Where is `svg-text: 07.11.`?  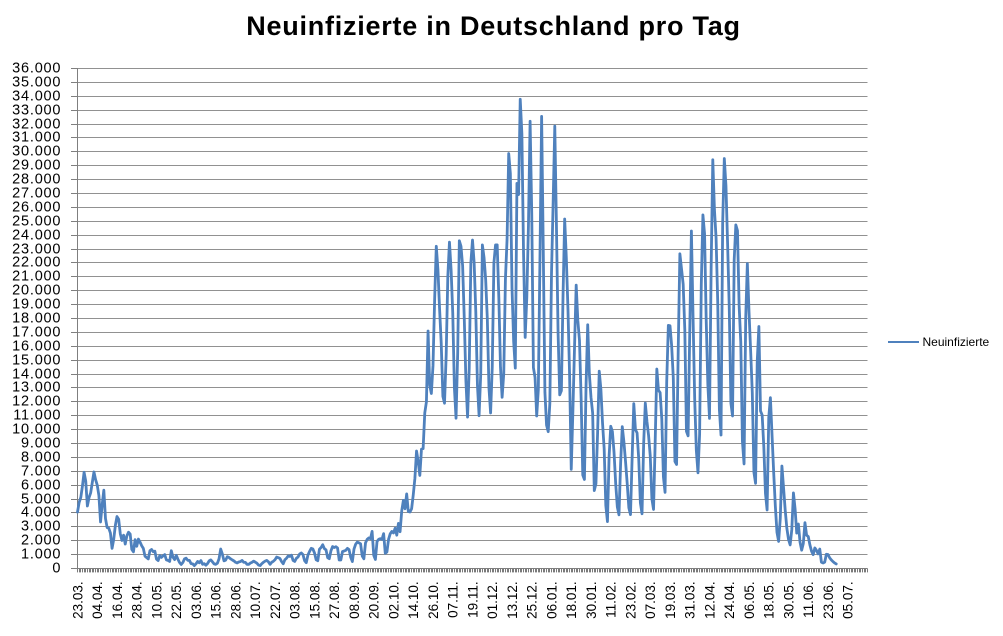 svg-text: 07.11. is located at coordinates (453, 599).